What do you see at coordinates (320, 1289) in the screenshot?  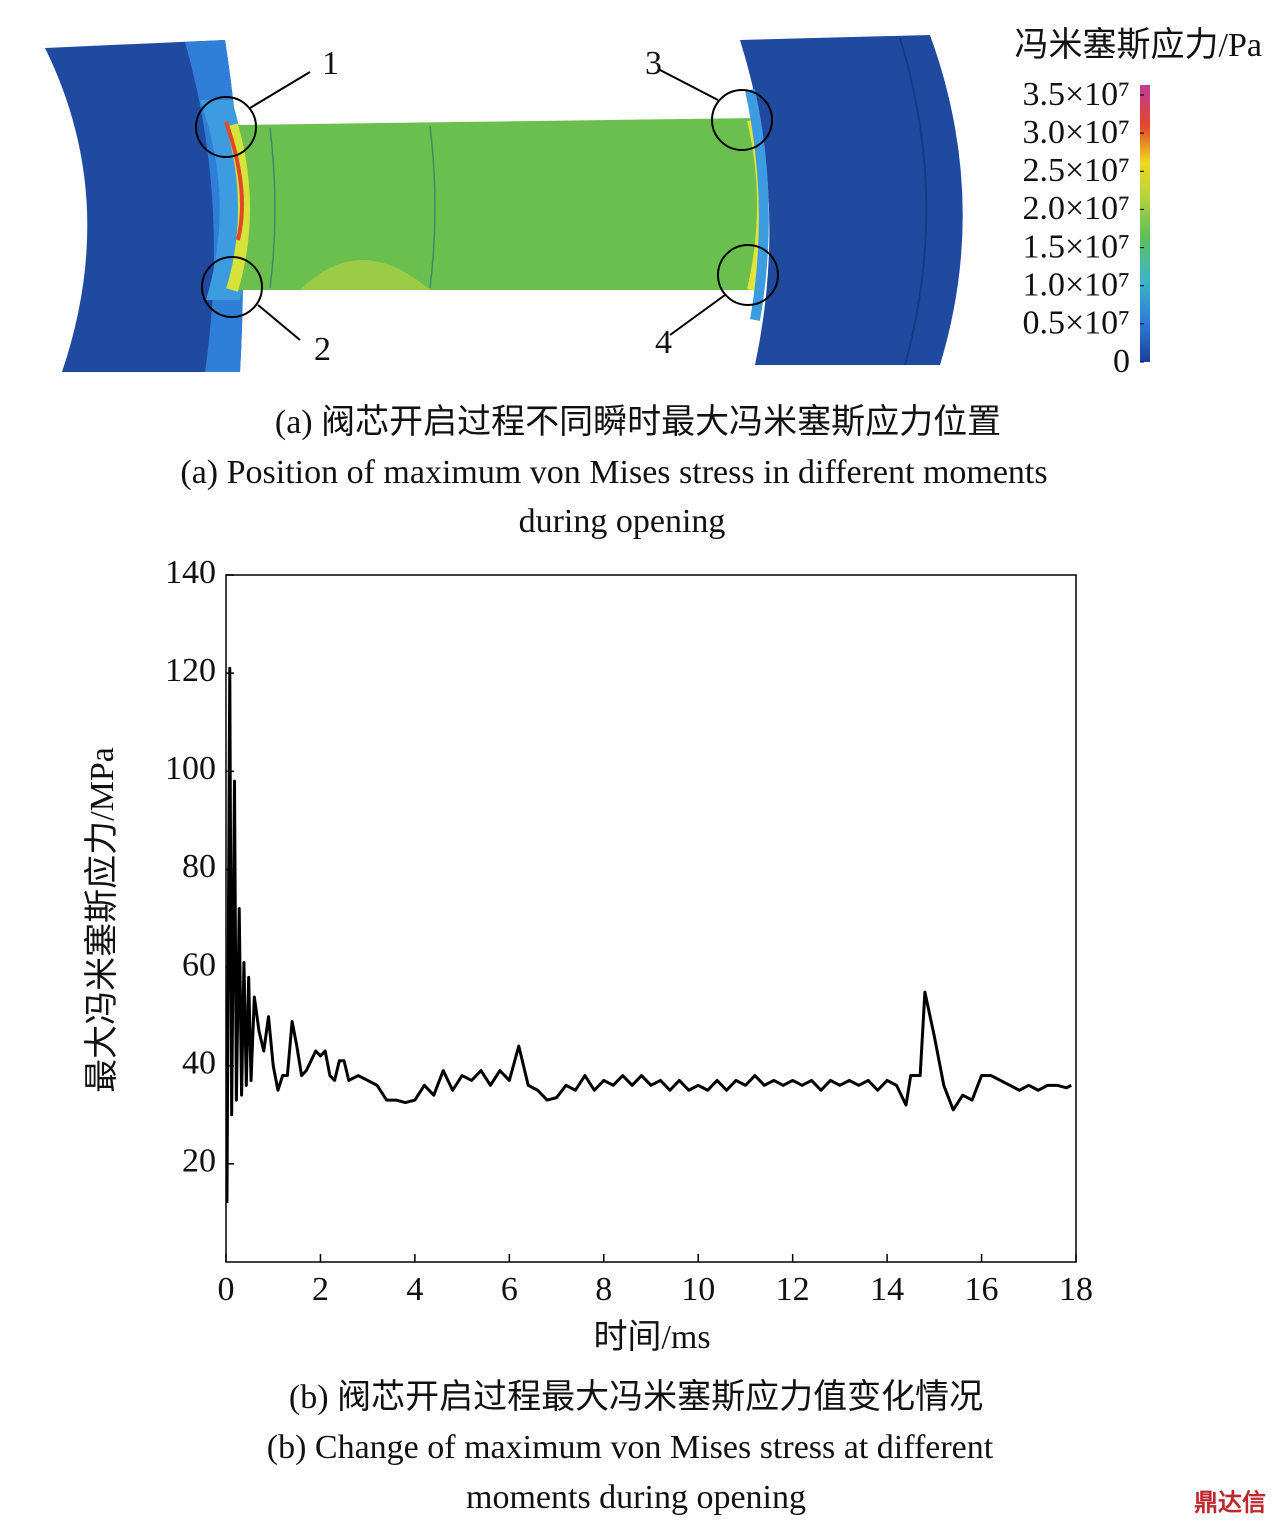 I see `x-tick-label: 2` at bounding box center [320, 1289].